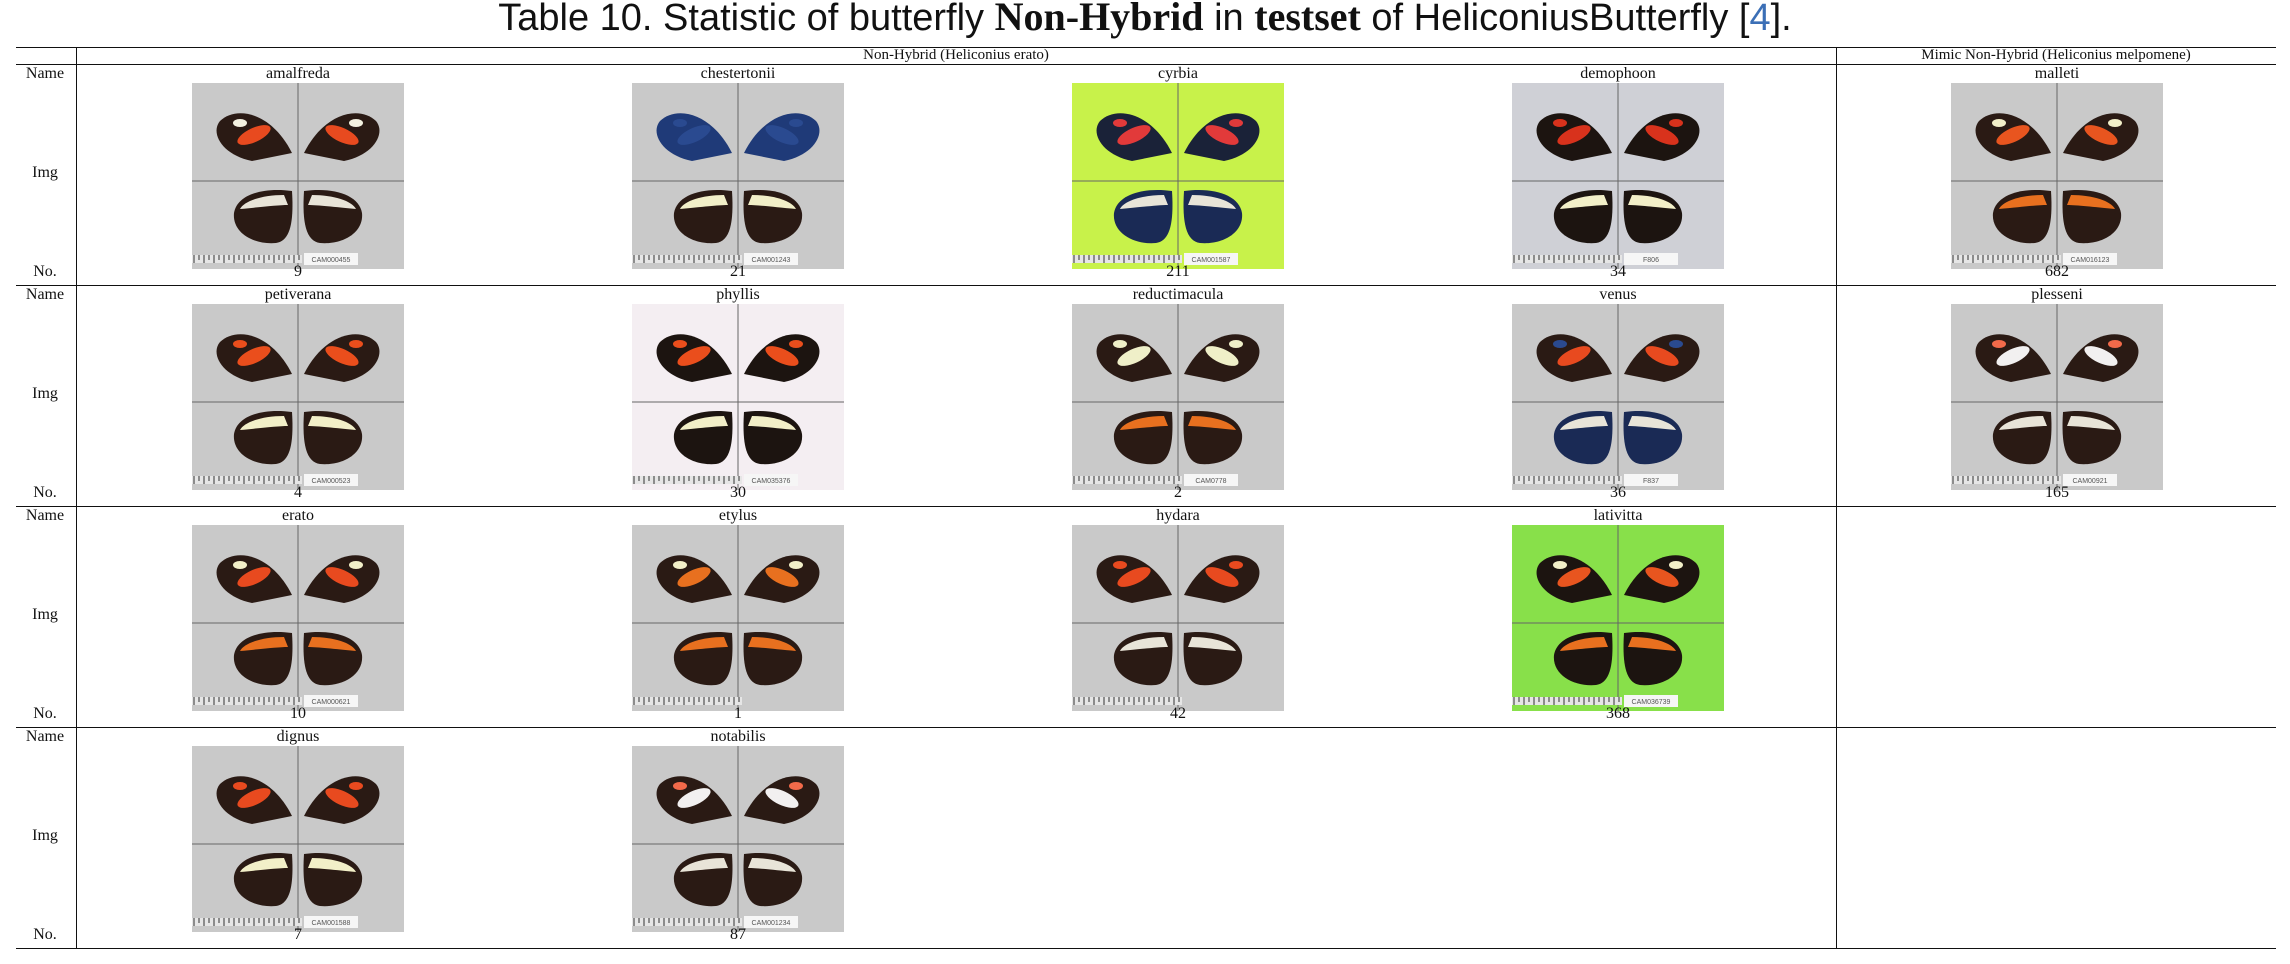 The width and height of the screenshot is (2290, 964). What do you see at coordinates (746, 19) in the screenshot?
I see `caption-prefix: Table 10. Statistic of butterfly` at bounding box center [746, 19].